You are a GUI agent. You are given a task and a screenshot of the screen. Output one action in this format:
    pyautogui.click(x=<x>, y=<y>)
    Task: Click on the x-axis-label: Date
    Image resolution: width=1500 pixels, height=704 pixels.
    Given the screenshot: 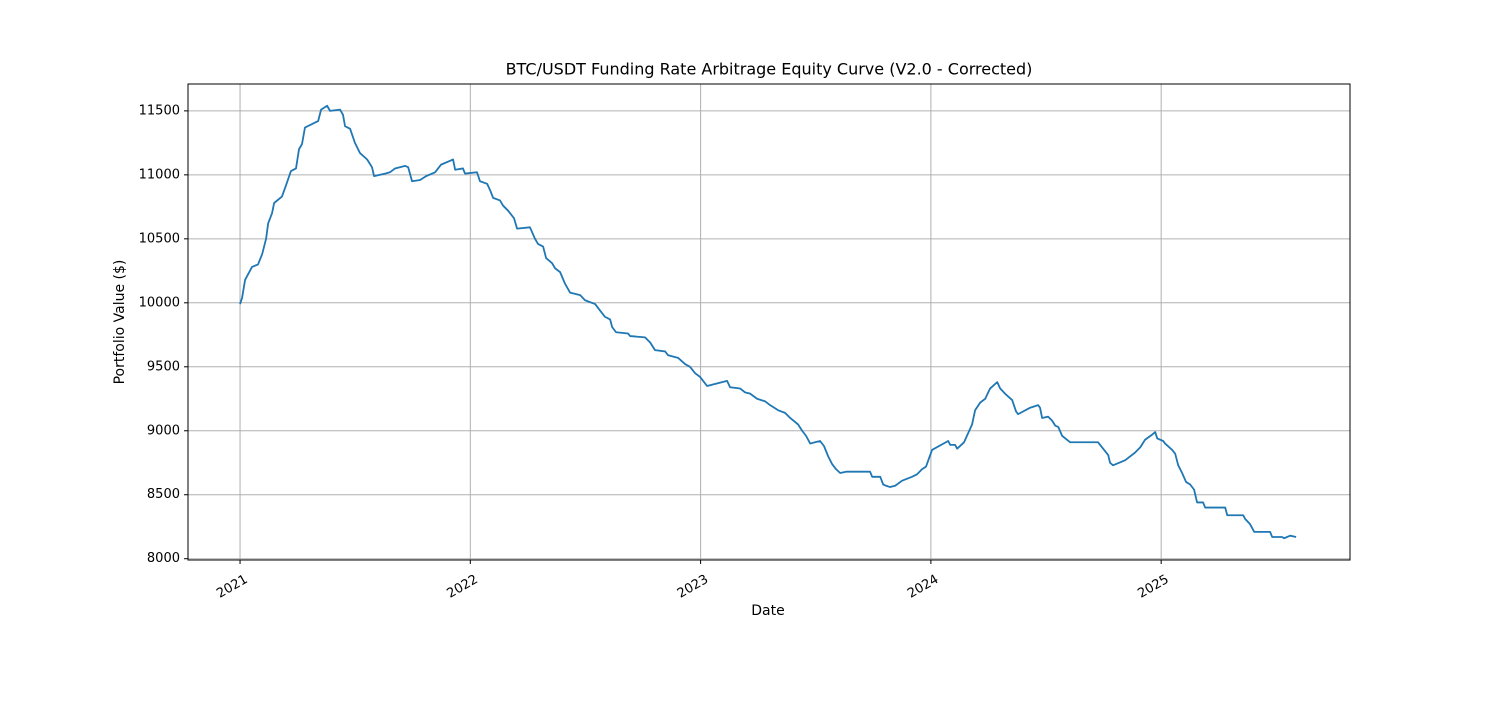 What is the action you would take?
    pyautogui.click(x=767, y=611)
    